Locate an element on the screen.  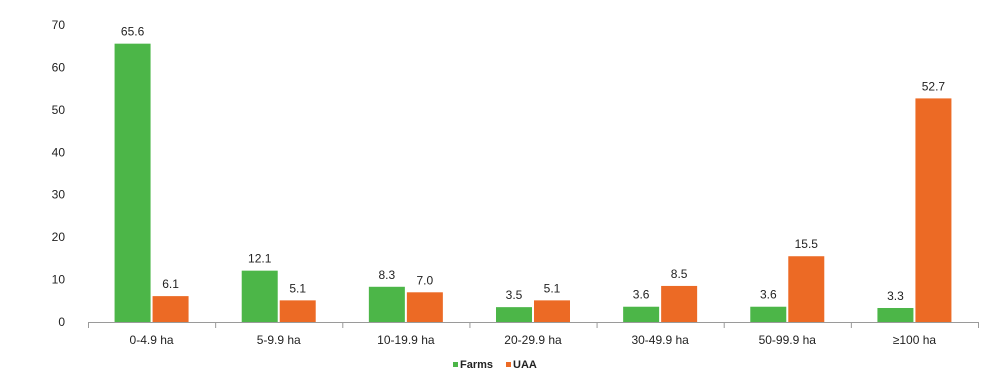
data-label-uaa: 8.5 is located at coordinates (679, 274).